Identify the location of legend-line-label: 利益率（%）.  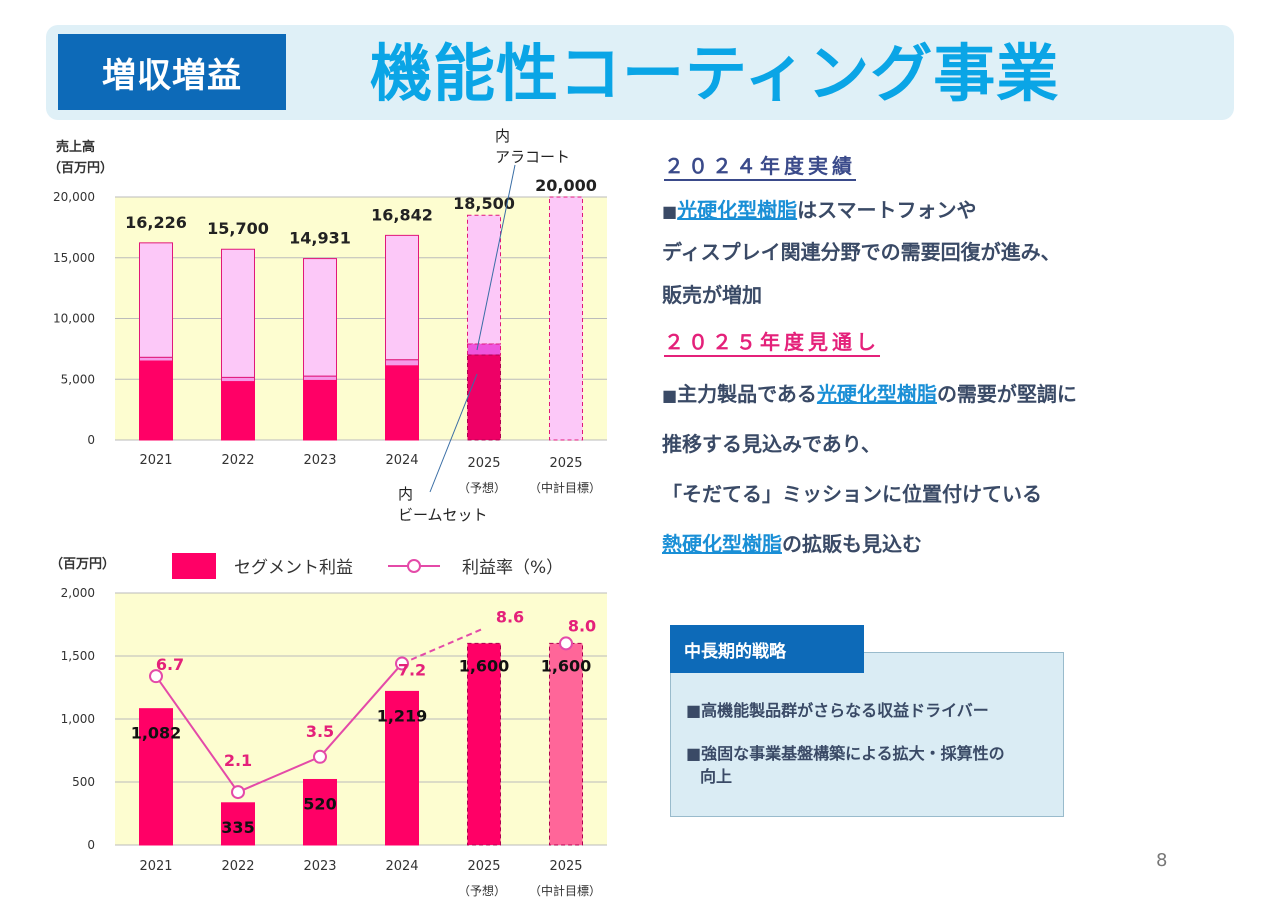
(512, 568).